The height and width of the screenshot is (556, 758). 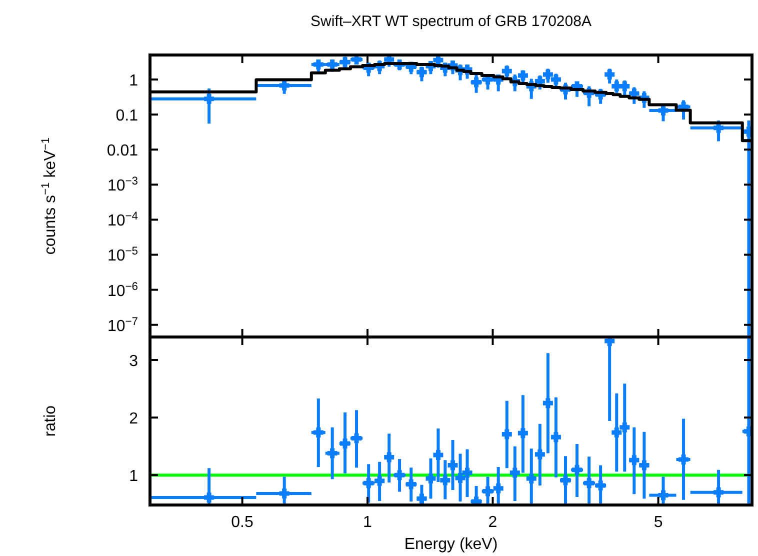 What do you see at coordinates (50, 421) in the screenshot?
I see `y-axis-title: ratio` at bounding box center [50, 421].